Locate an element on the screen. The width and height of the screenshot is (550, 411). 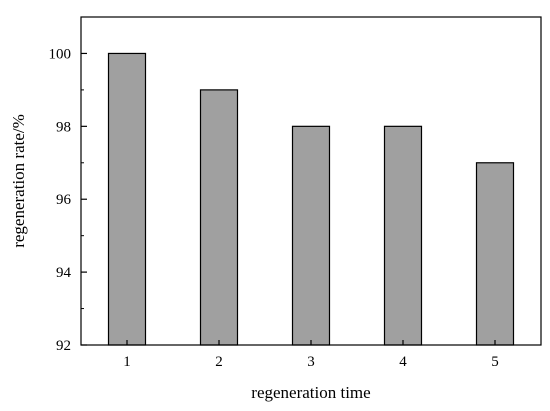
y-tick-label: 92 is located at coordinates (63, 346).